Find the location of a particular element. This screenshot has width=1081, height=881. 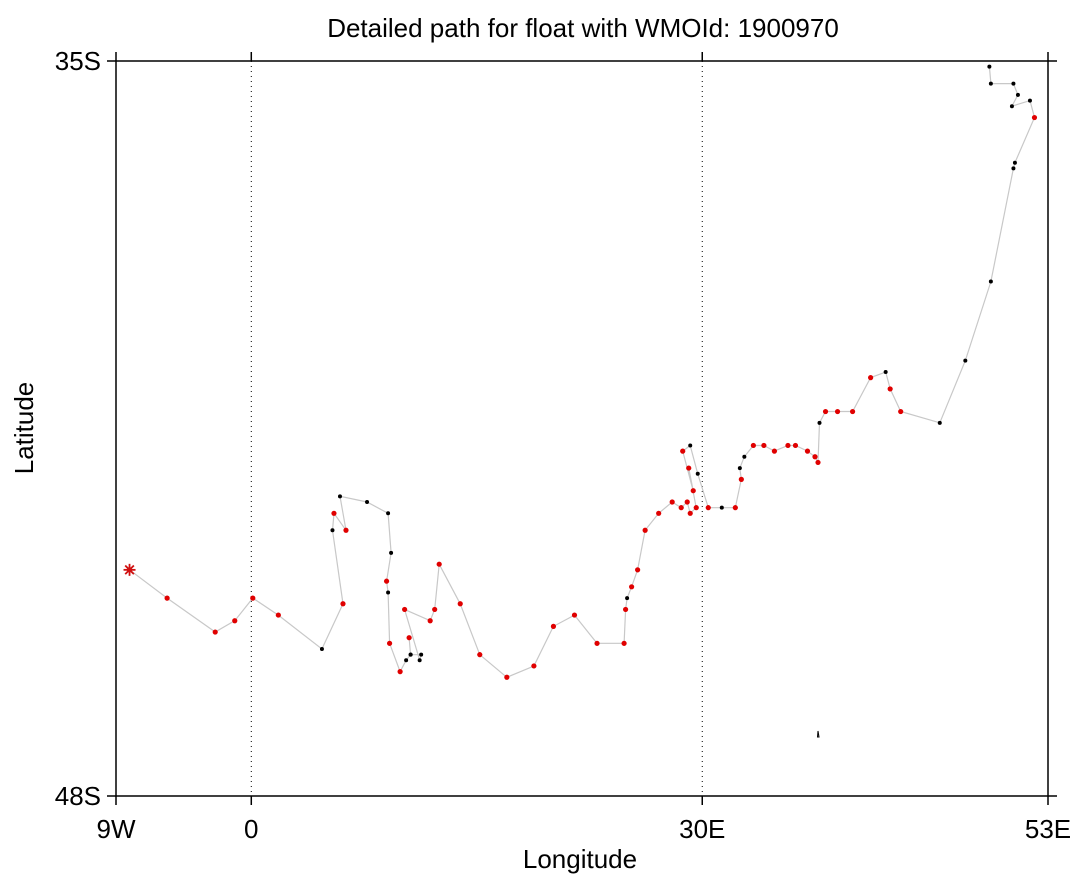

island-outline is located at coordinates (818, 734).